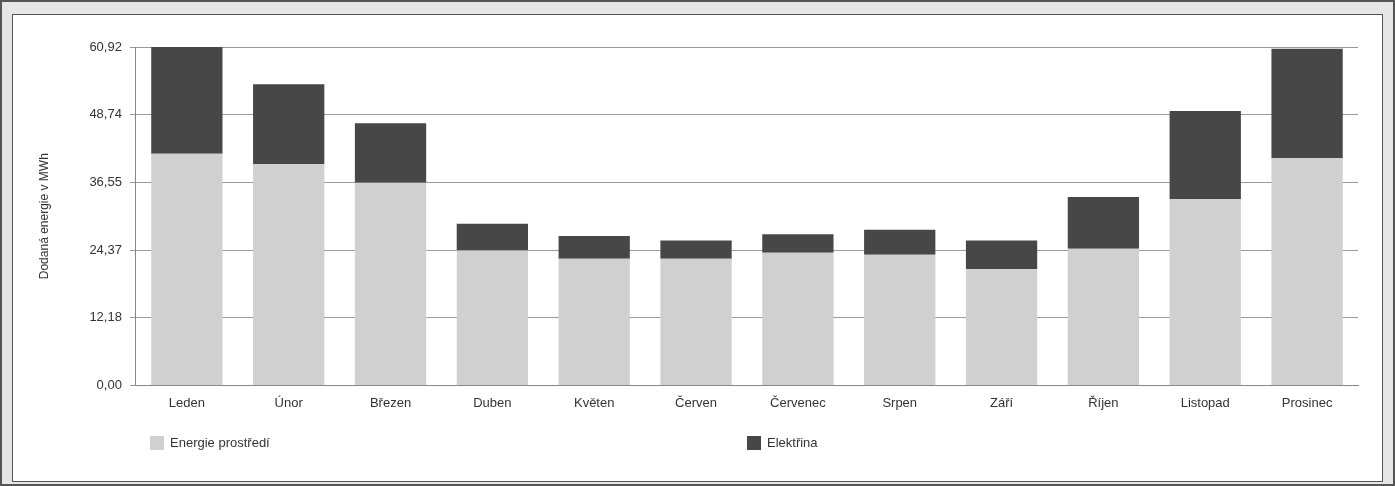 The width and height of the screenshot is (1395, 486). I want to click on y-tick-label: 12,18, so click(105, 317).